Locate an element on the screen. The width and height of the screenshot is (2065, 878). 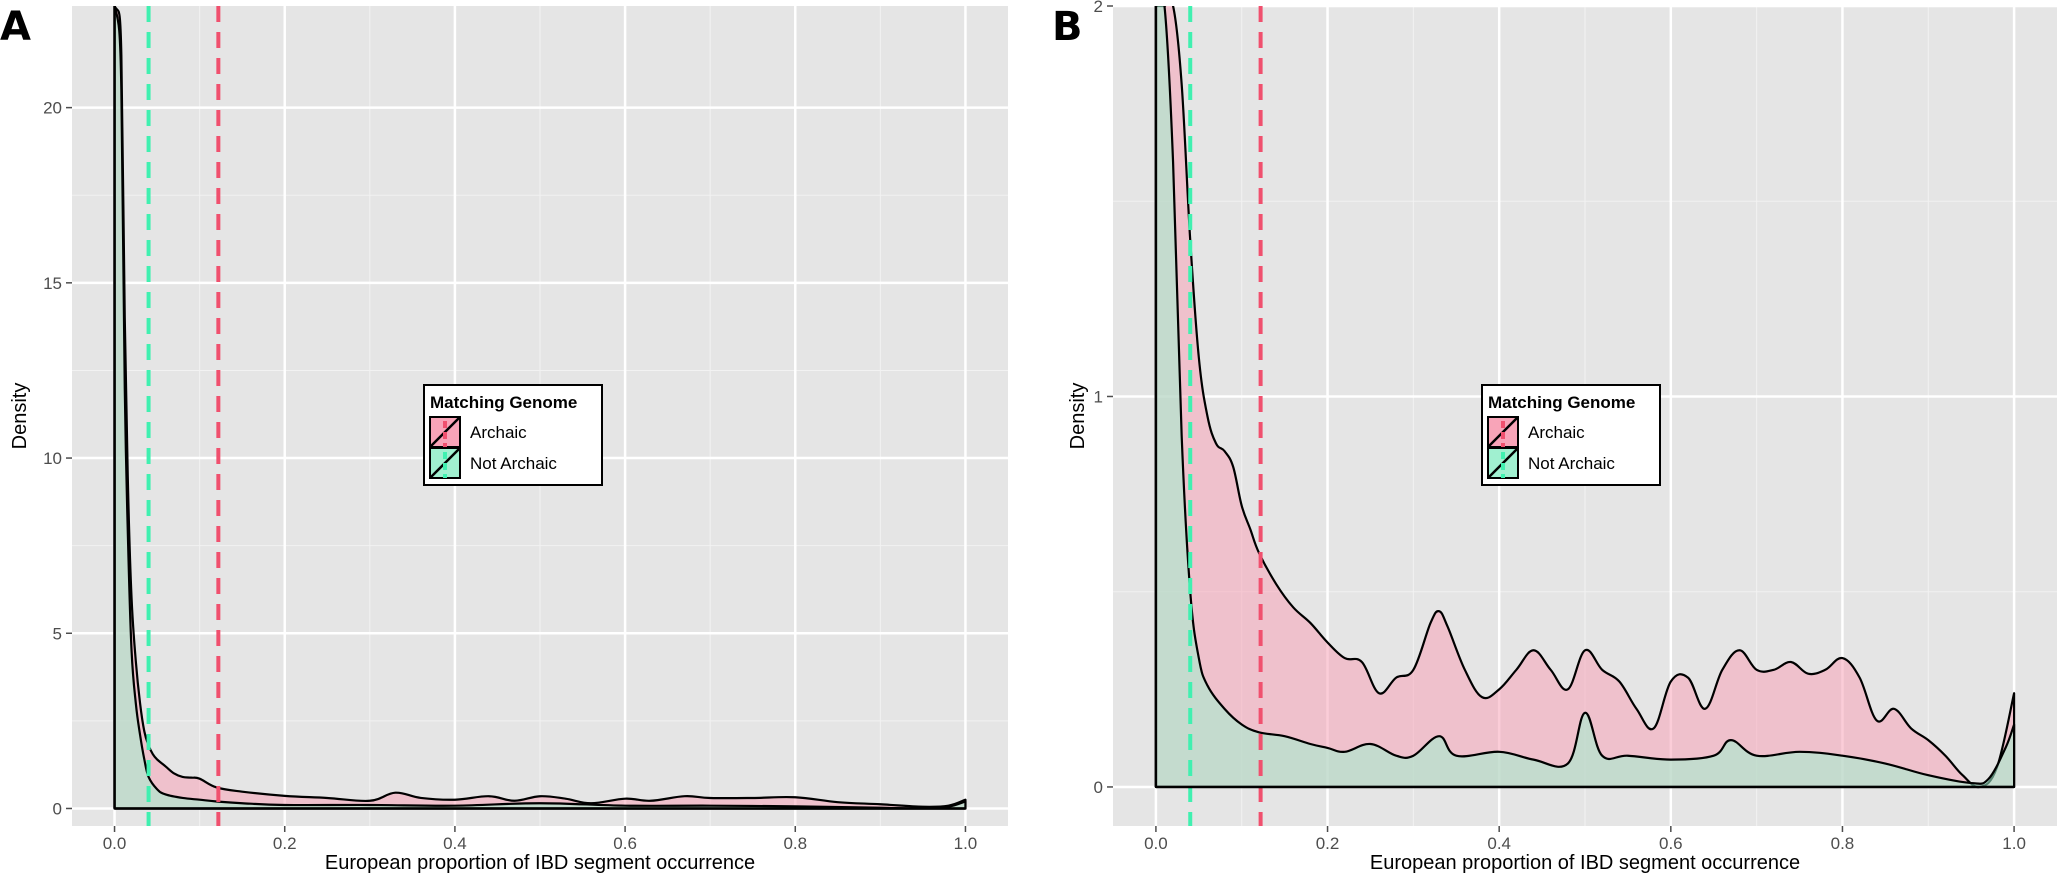
y-tick-label: 15 is located at coordinates (52, 283).